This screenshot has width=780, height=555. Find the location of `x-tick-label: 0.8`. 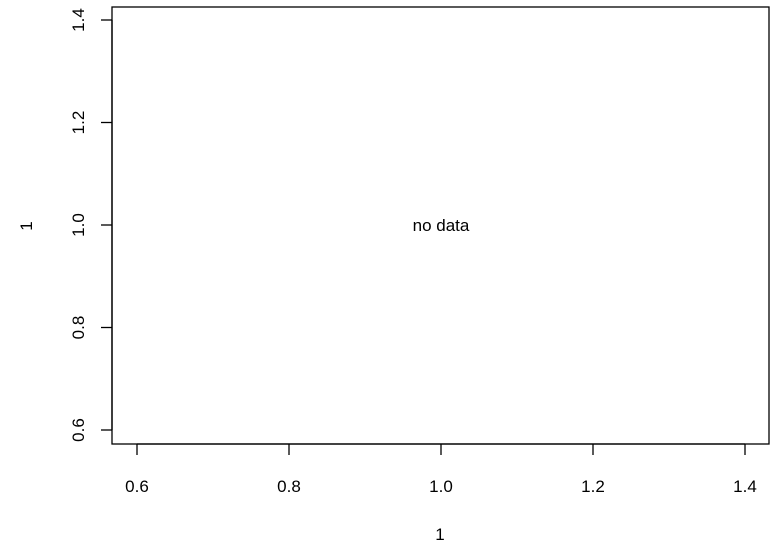

x-tick-label: 0.8 is located at coordinates (289, 486).